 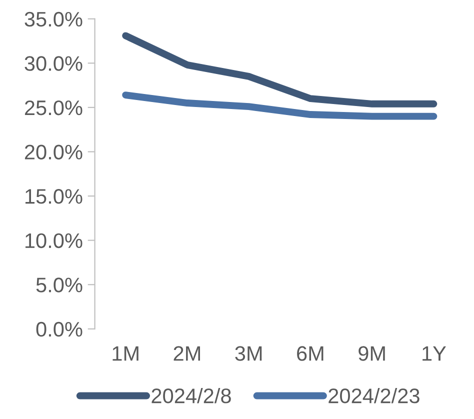 I want to click on x-tick-label: 1M, so click(x=125, y=353).